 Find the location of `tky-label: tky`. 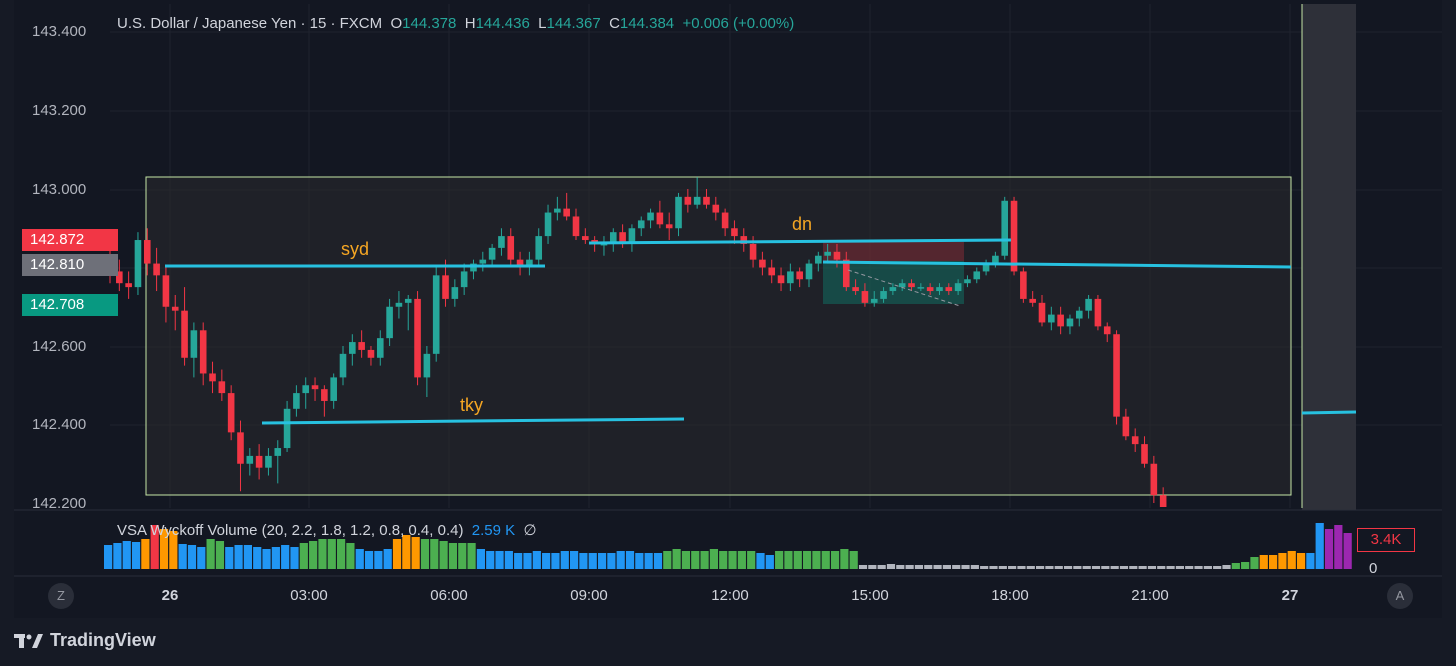

tky-label: tky is located at coordinates (472, 405).